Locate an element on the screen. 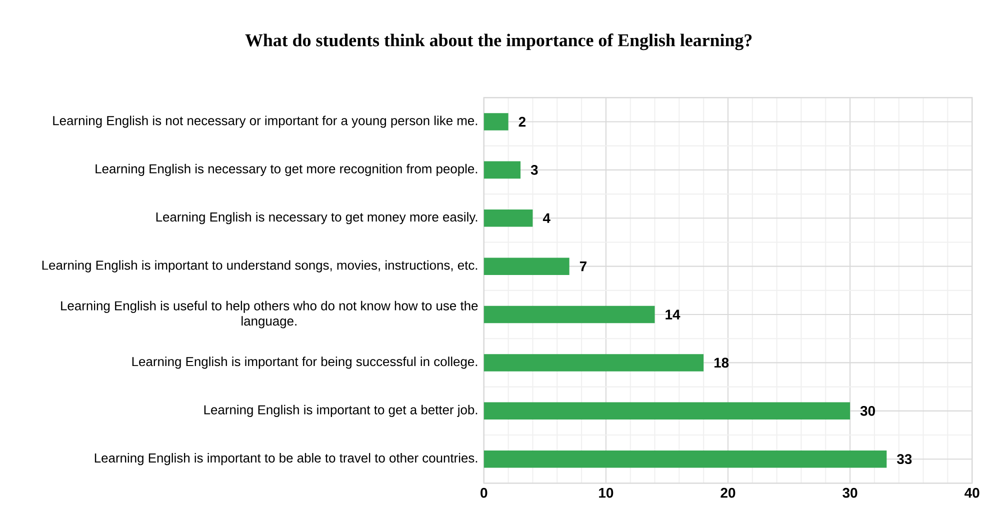 Image resolution: width=994 pixels, height=529 pixels. y-tick-label: Learning English is not necessary or important for a young person like me. is located at coordinates (265, 122).